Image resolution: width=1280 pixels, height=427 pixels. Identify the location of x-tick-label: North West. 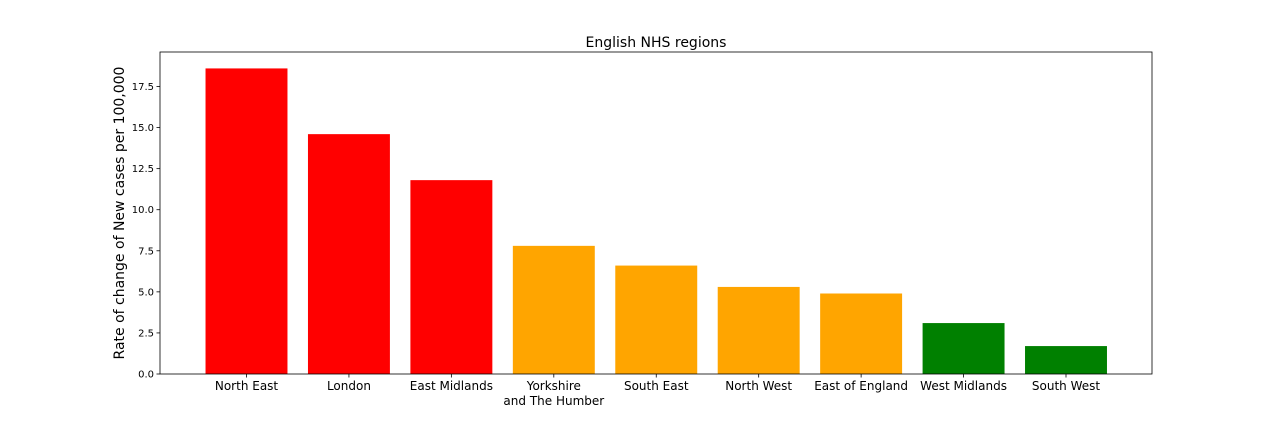
(758, 386).